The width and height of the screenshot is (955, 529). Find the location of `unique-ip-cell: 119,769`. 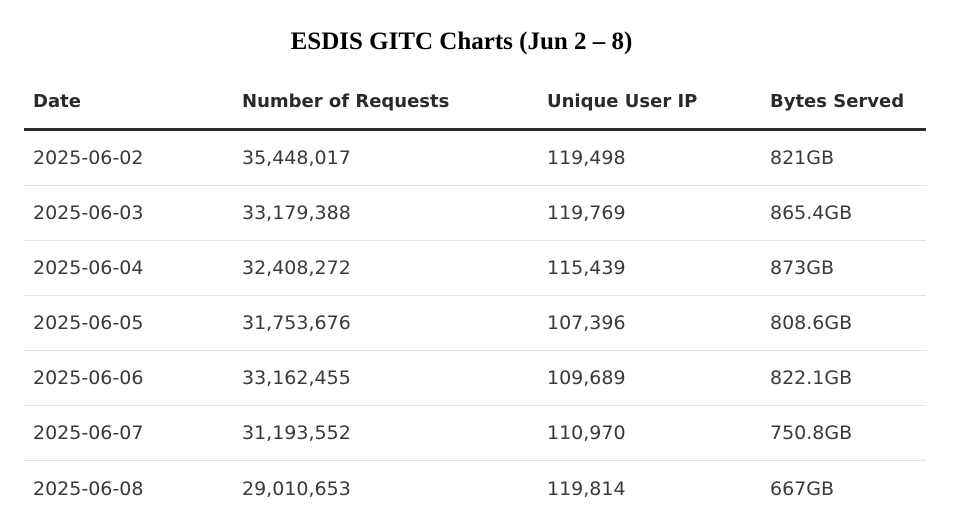

unique-ip-cell: 119,769 is located at coordinates (586, 213).